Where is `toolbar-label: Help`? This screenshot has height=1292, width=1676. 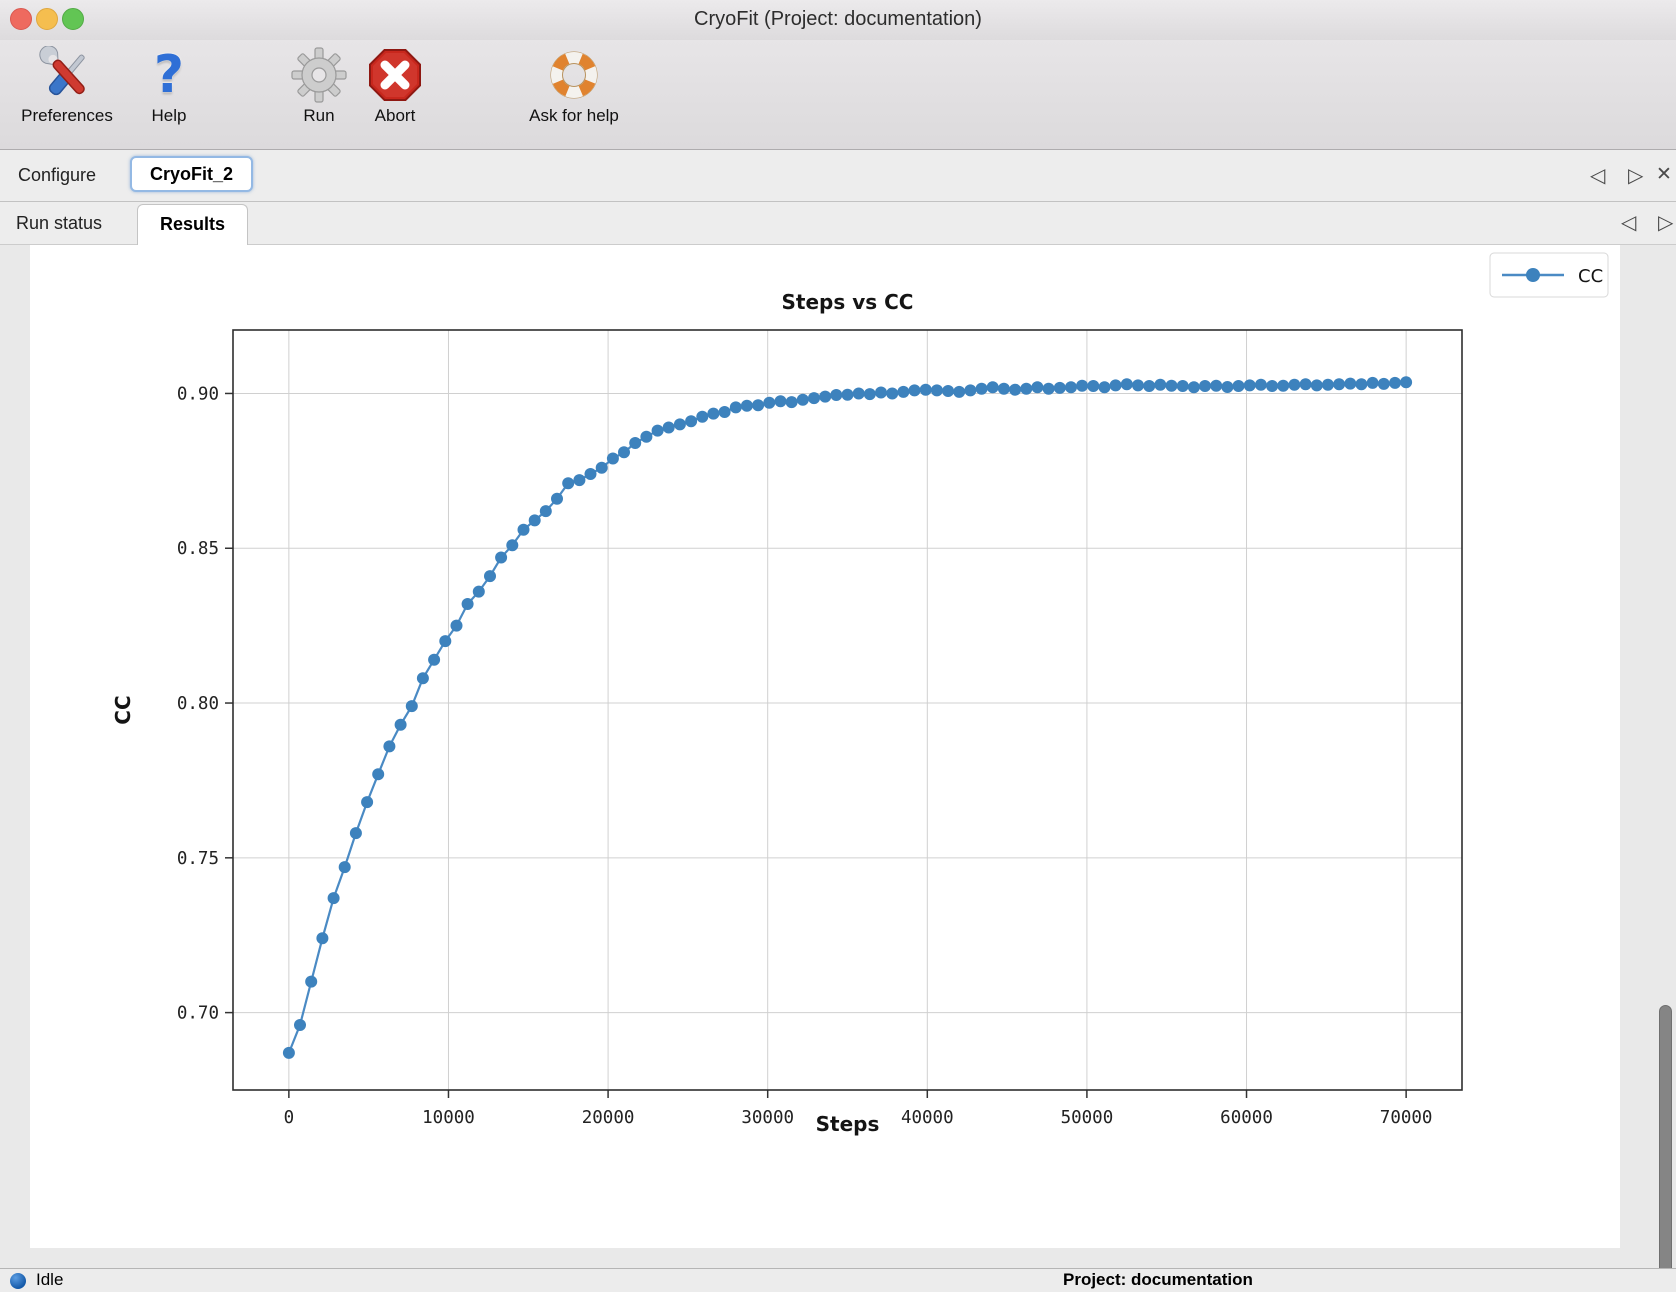
toolbar-label: Help is located at coordinates (169, 115).